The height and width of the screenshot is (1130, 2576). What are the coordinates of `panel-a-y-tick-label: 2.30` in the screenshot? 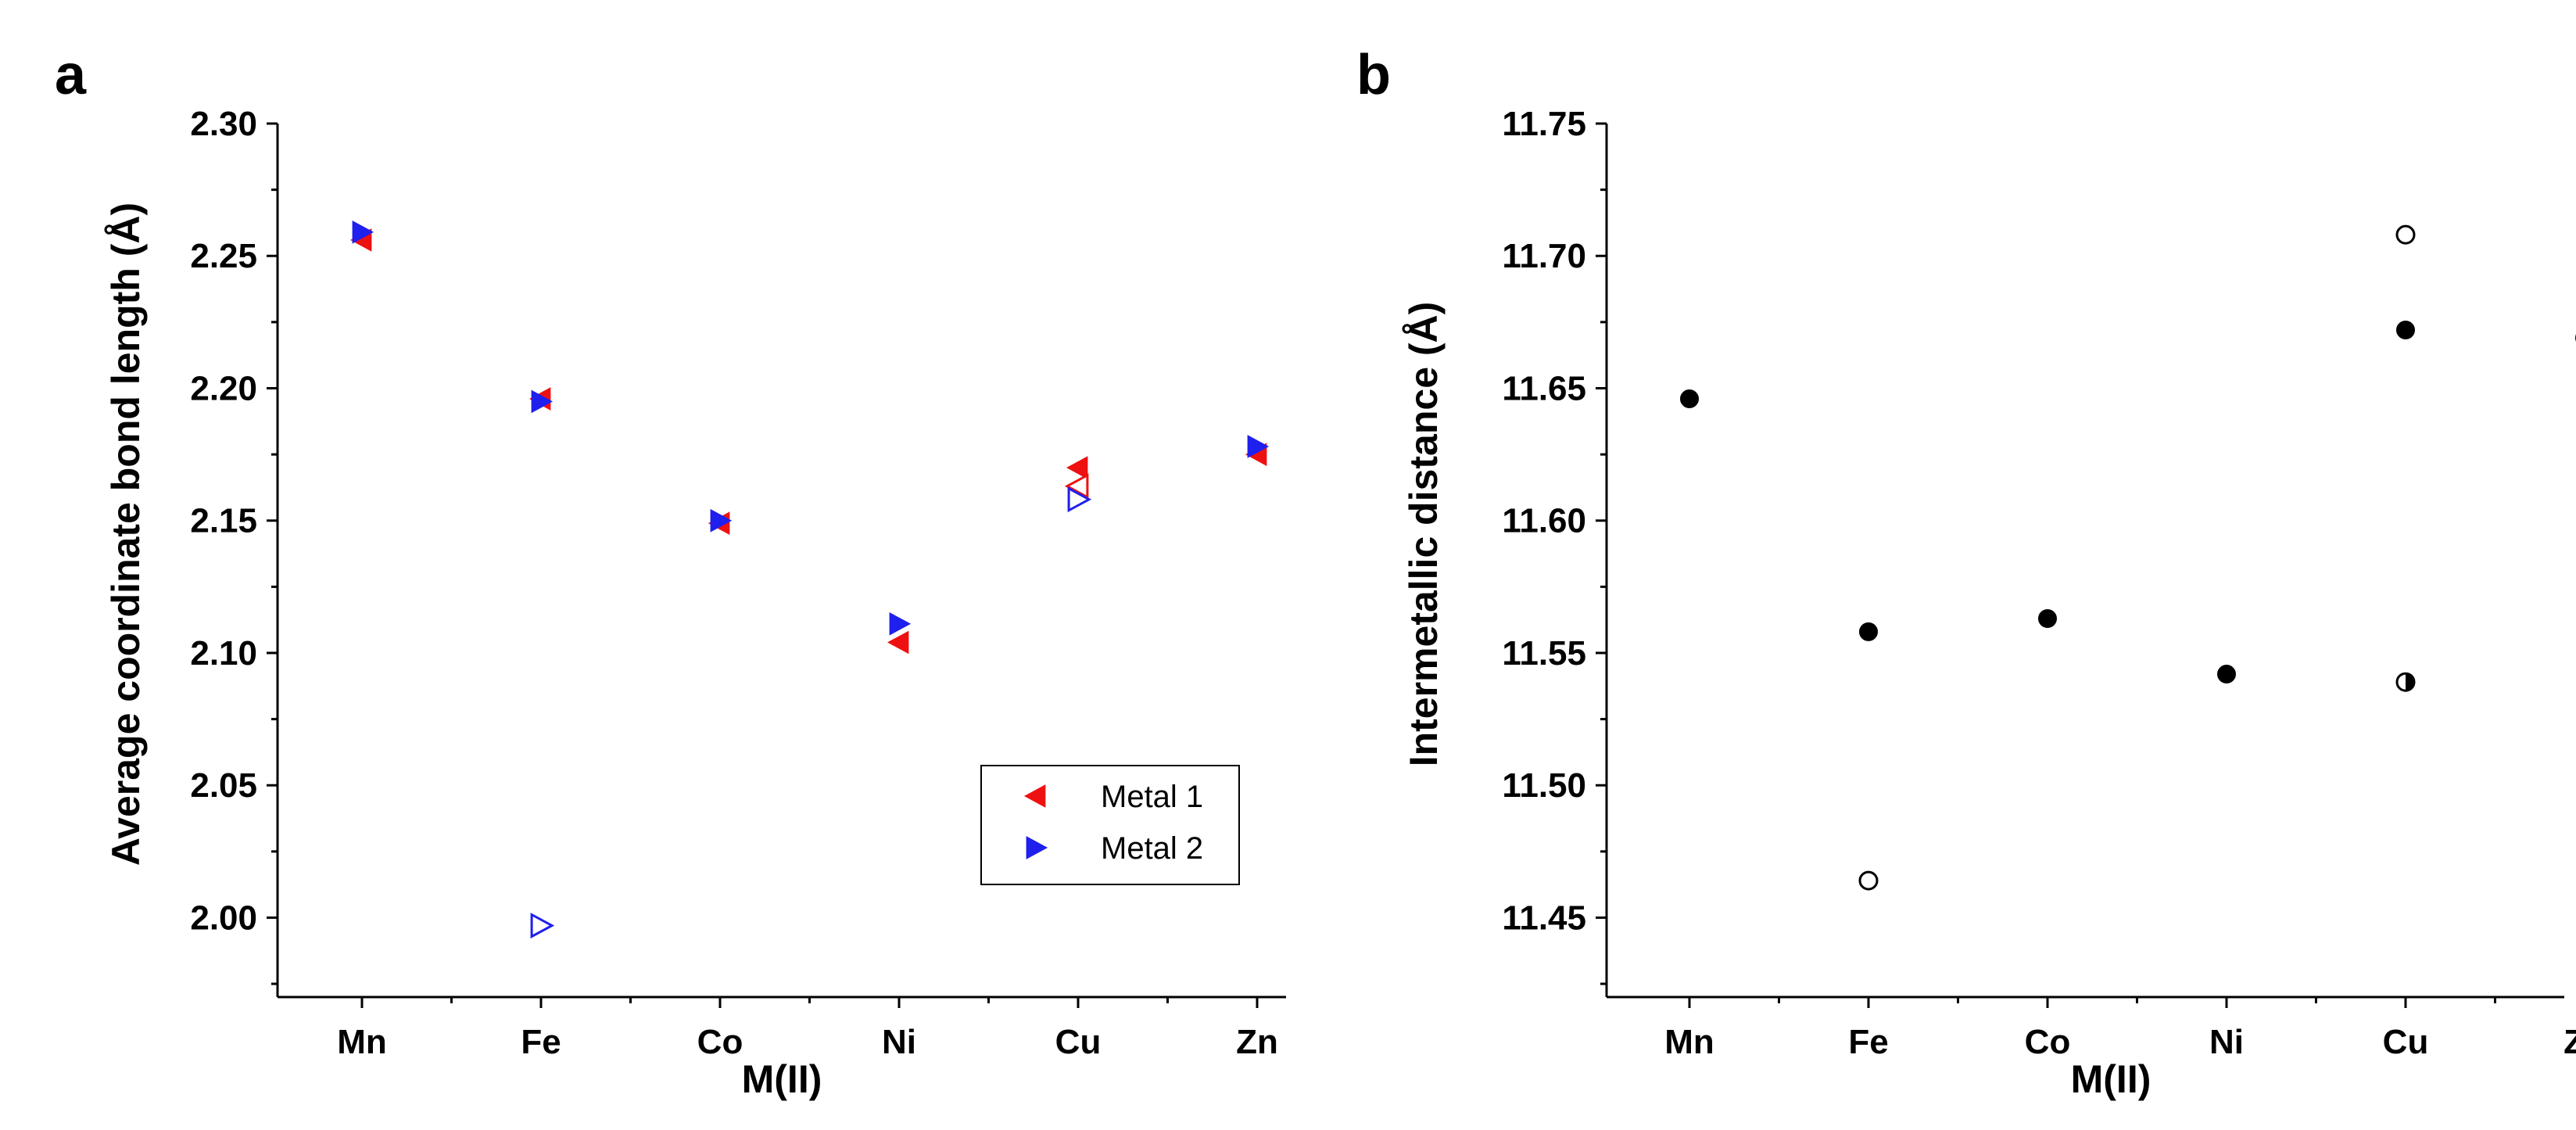 It's located at (223, 124).